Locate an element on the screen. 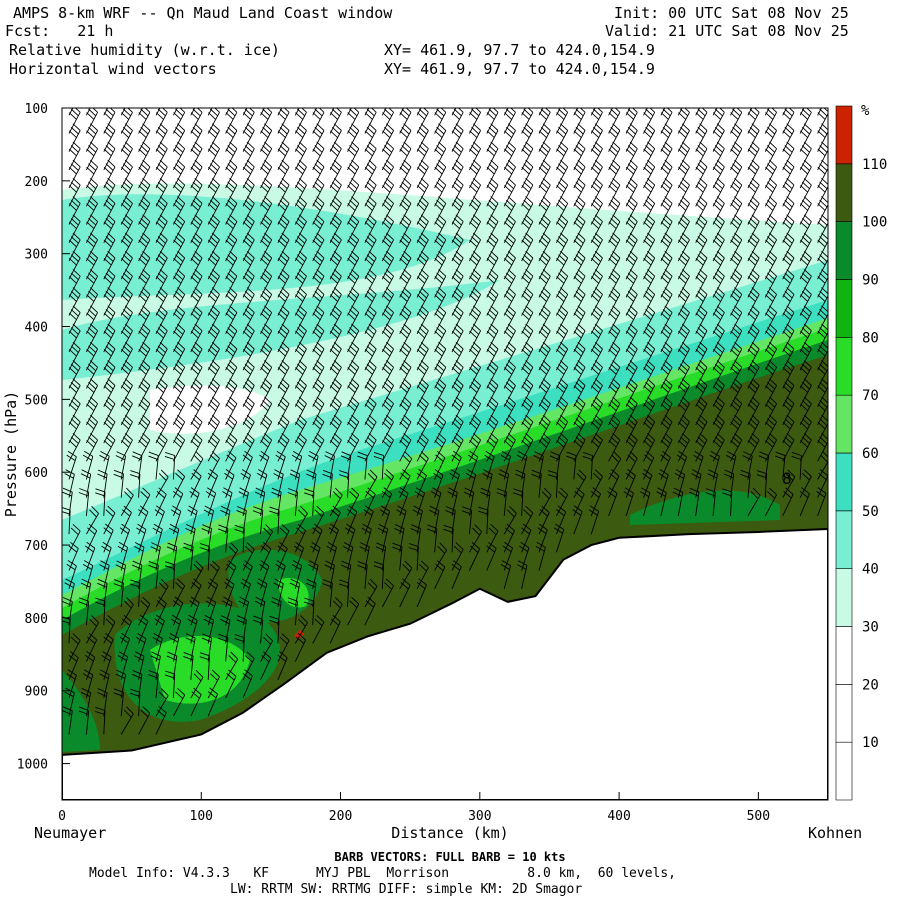 This screenshot has height=900, width=900. y-tick-label: 100 is located at coordinates (36, 109).